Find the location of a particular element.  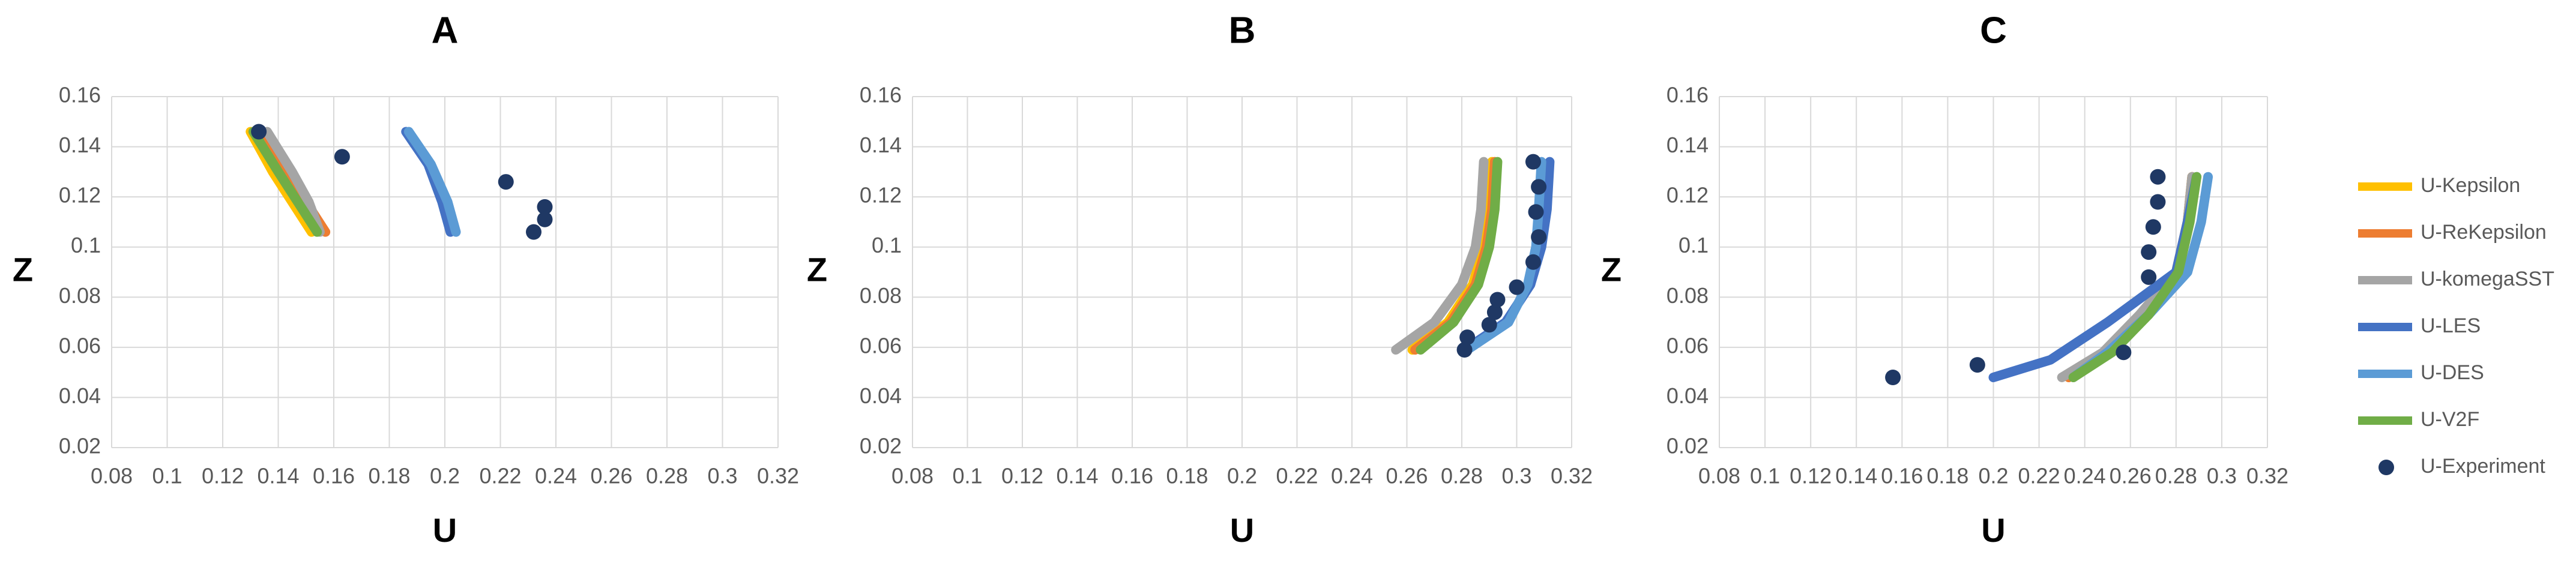

legend-label: U-ReKepsilon is located at coordinates (2484, 232).